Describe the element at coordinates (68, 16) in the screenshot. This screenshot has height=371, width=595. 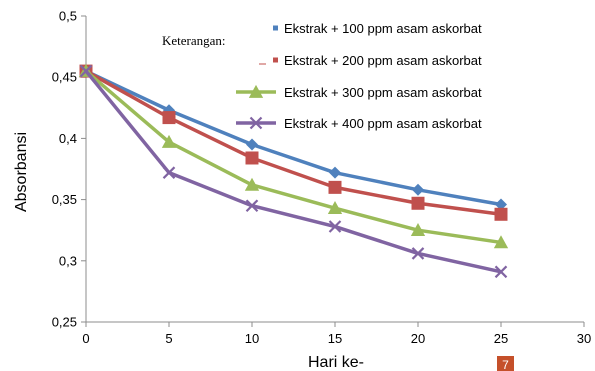
I see `y-tick-label: 0,5` at that location.